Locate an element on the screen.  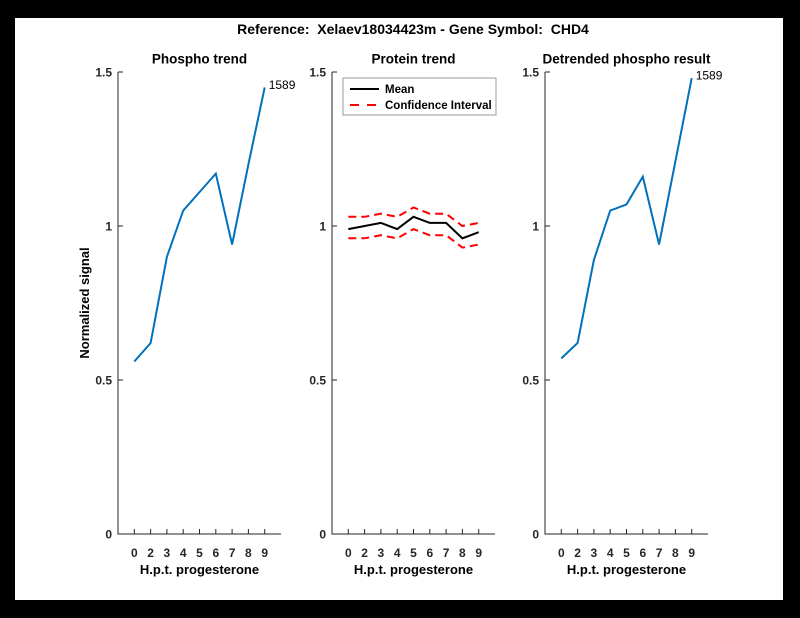
subplot-title: Phospho trend is located at coordinates (199, 59).